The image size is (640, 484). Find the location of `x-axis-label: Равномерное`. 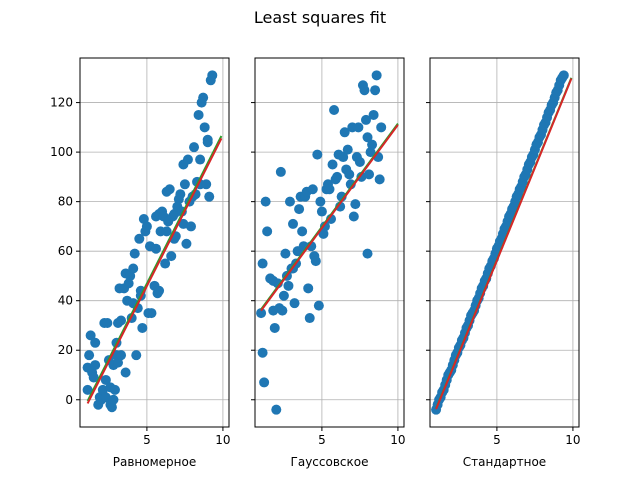

x-axis-label: Равномерное is located at coordinates (154, 462).